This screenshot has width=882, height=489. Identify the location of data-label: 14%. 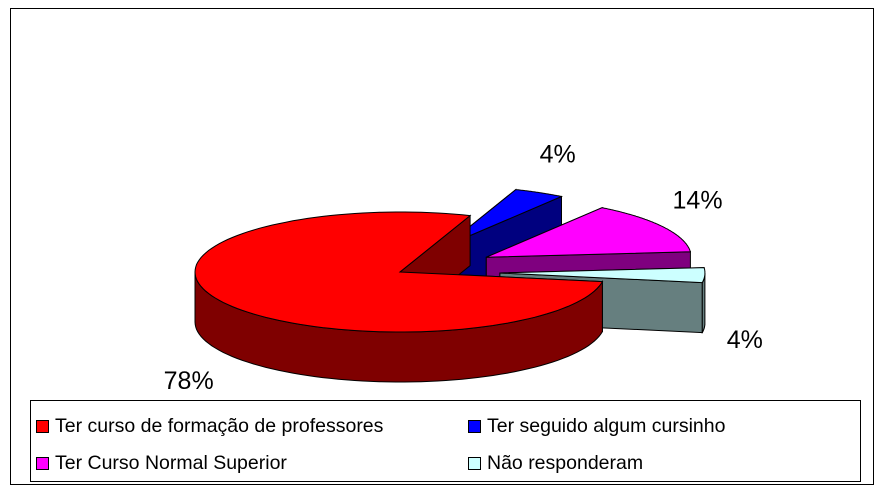
(698, 200).